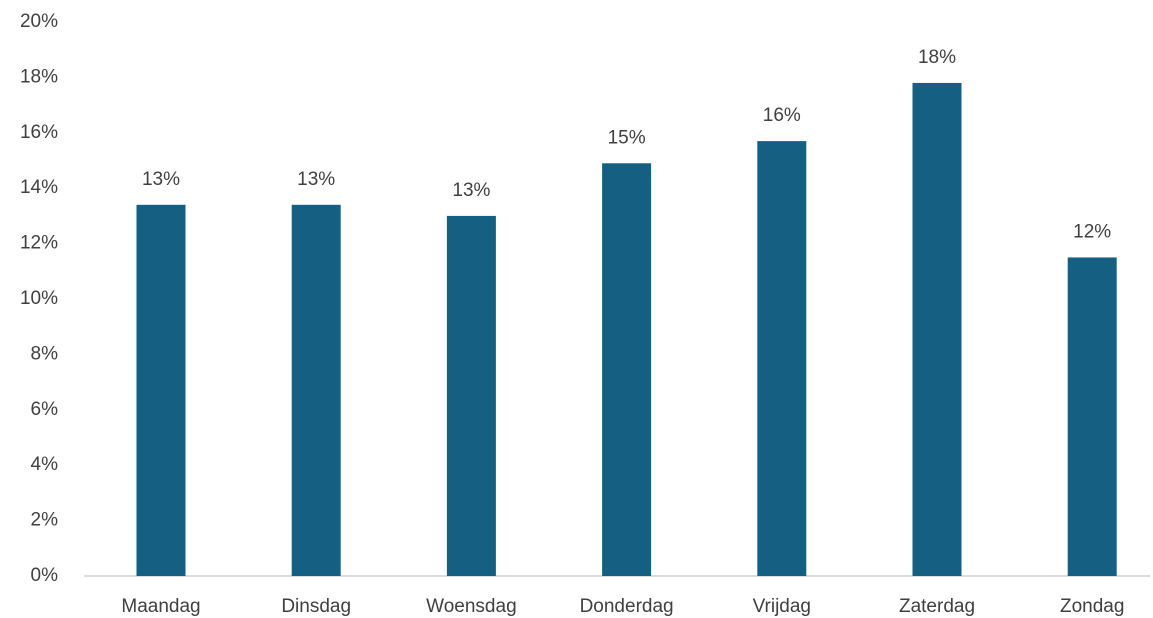 Image resolution: width=1153 pixels, height=618 pixels. What do you see at coordinates (160, 606) in the screenshot?
I see `x-tick-label: Maandag` at bounding box center [160, 606].